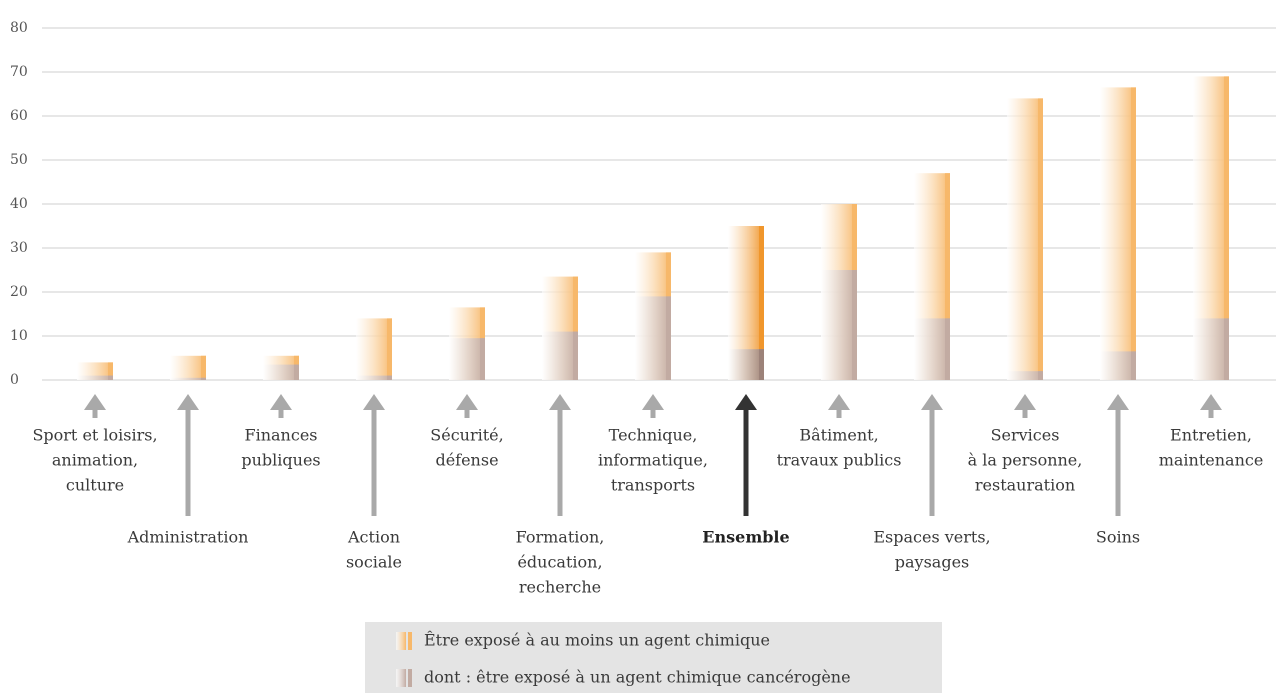  Describe the element at coordinates (560, 587) in the screenshot. I see `x-tick-label: recherche` at that location.